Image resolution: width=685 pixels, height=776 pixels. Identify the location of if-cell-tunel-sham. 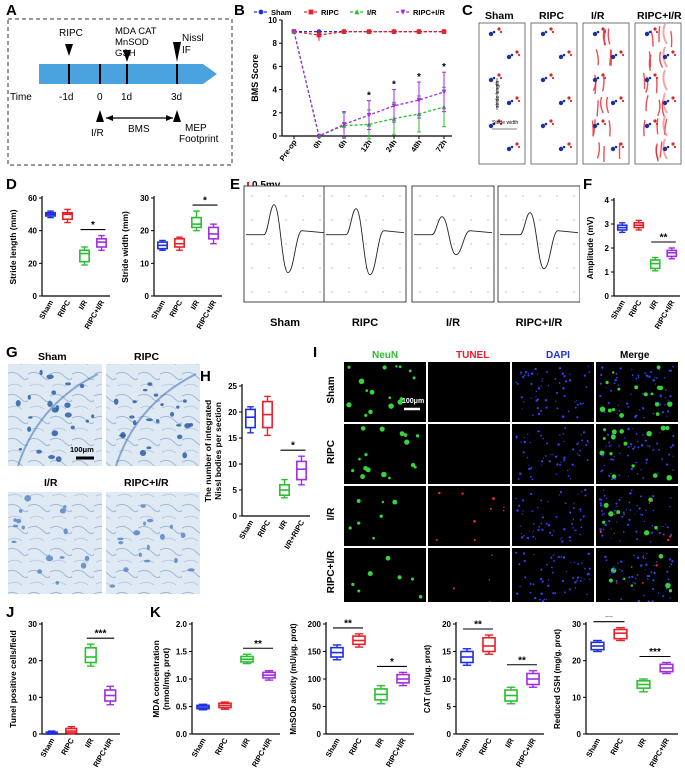
(469, 392).